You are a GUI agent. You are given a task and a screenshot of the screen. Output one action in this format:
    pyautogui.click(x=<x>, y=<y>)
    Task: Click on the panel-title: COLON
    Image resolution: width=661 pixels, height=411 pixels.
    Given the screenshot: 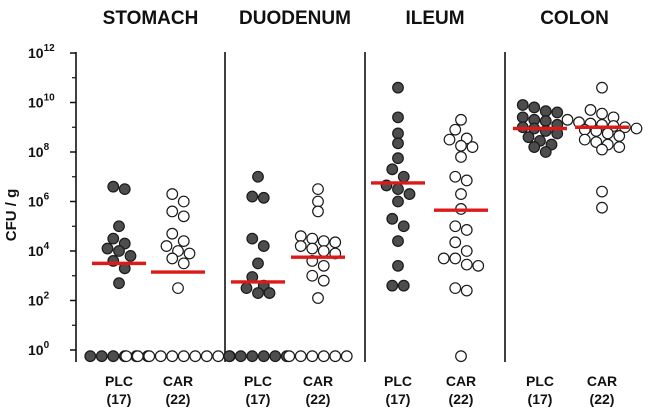 What is the action you would take?
    pyautogui.click(x=574, y=18)
    